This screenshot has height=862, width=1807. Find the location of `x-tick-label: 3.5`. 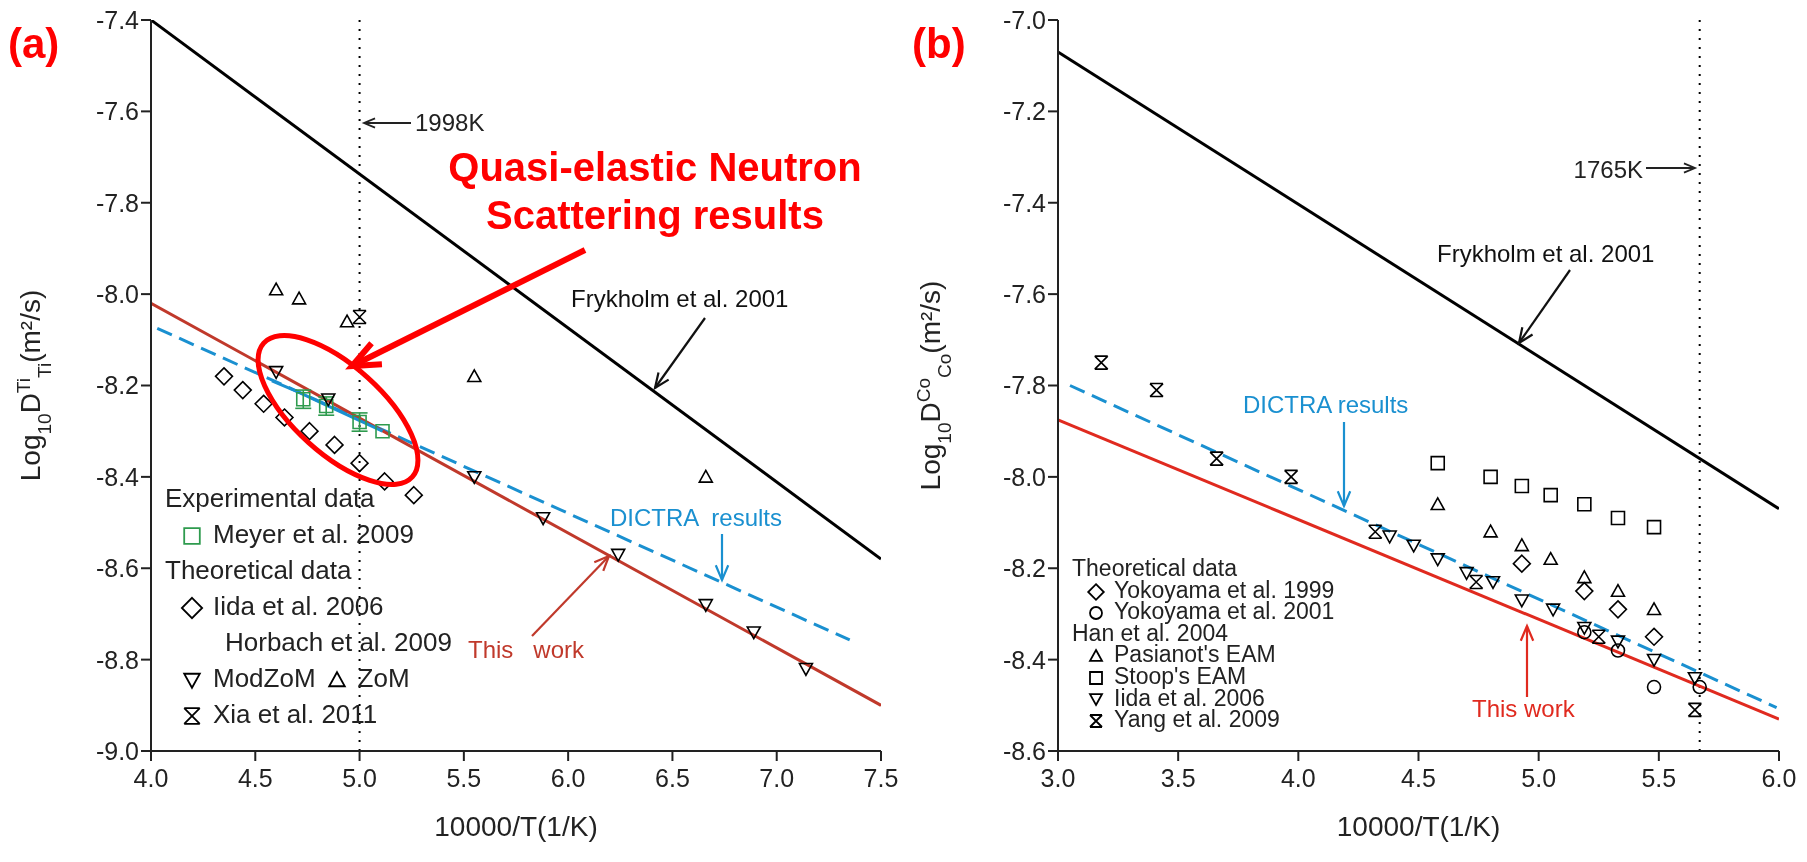

x-tick-label: 3.5 is located at coordinates (1178, 777).